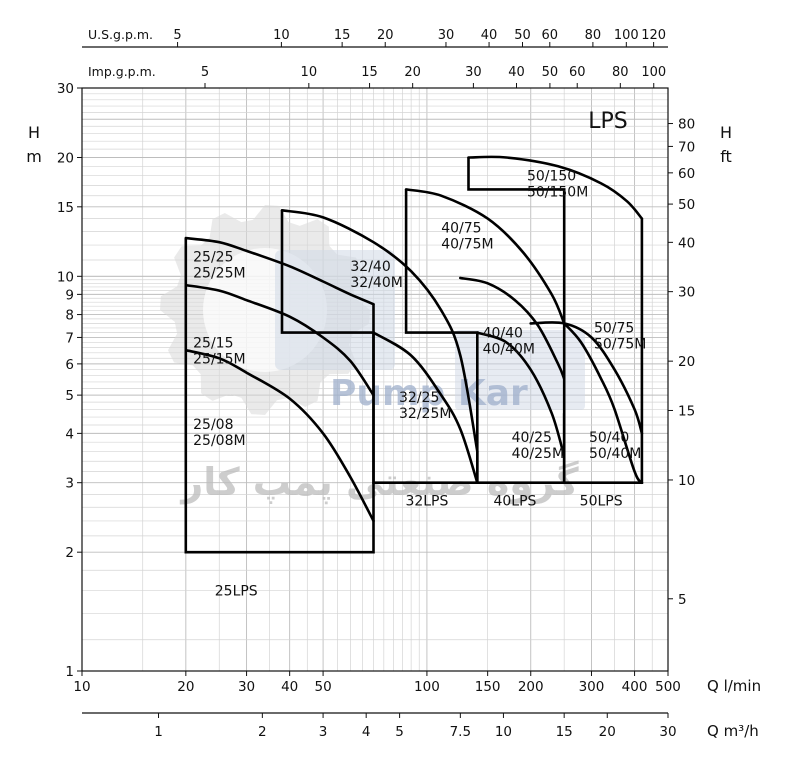  Describe the element at coordinates (592, 687) in the screenshot. I see `lmin-tick-label: 300` at that location.